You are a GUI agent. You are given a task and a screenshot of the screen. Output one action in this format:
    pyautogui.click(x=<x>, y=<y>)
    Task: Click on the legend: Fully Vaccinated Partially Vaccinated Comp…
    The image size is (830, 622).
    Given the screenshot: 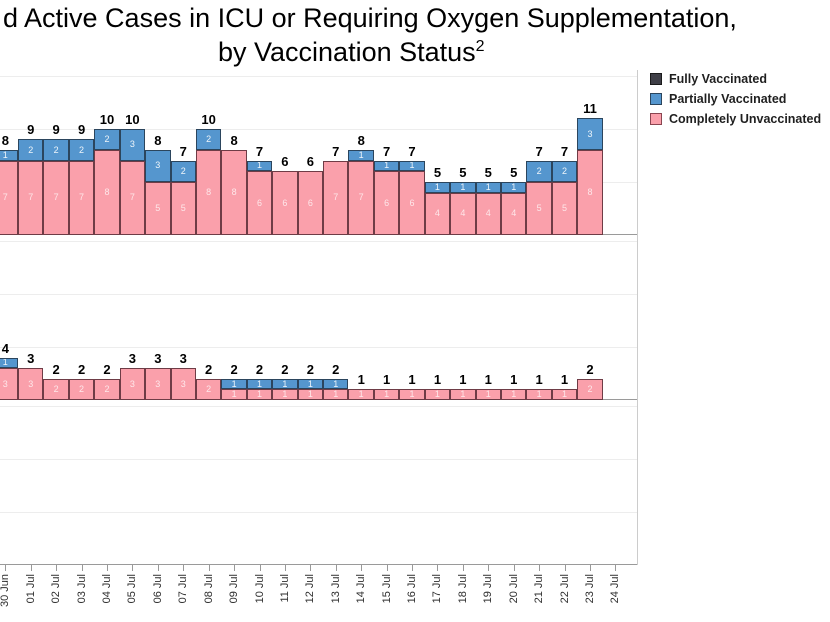 What is the action you would take?
    pyautogui.click(x=735, y=99)
    